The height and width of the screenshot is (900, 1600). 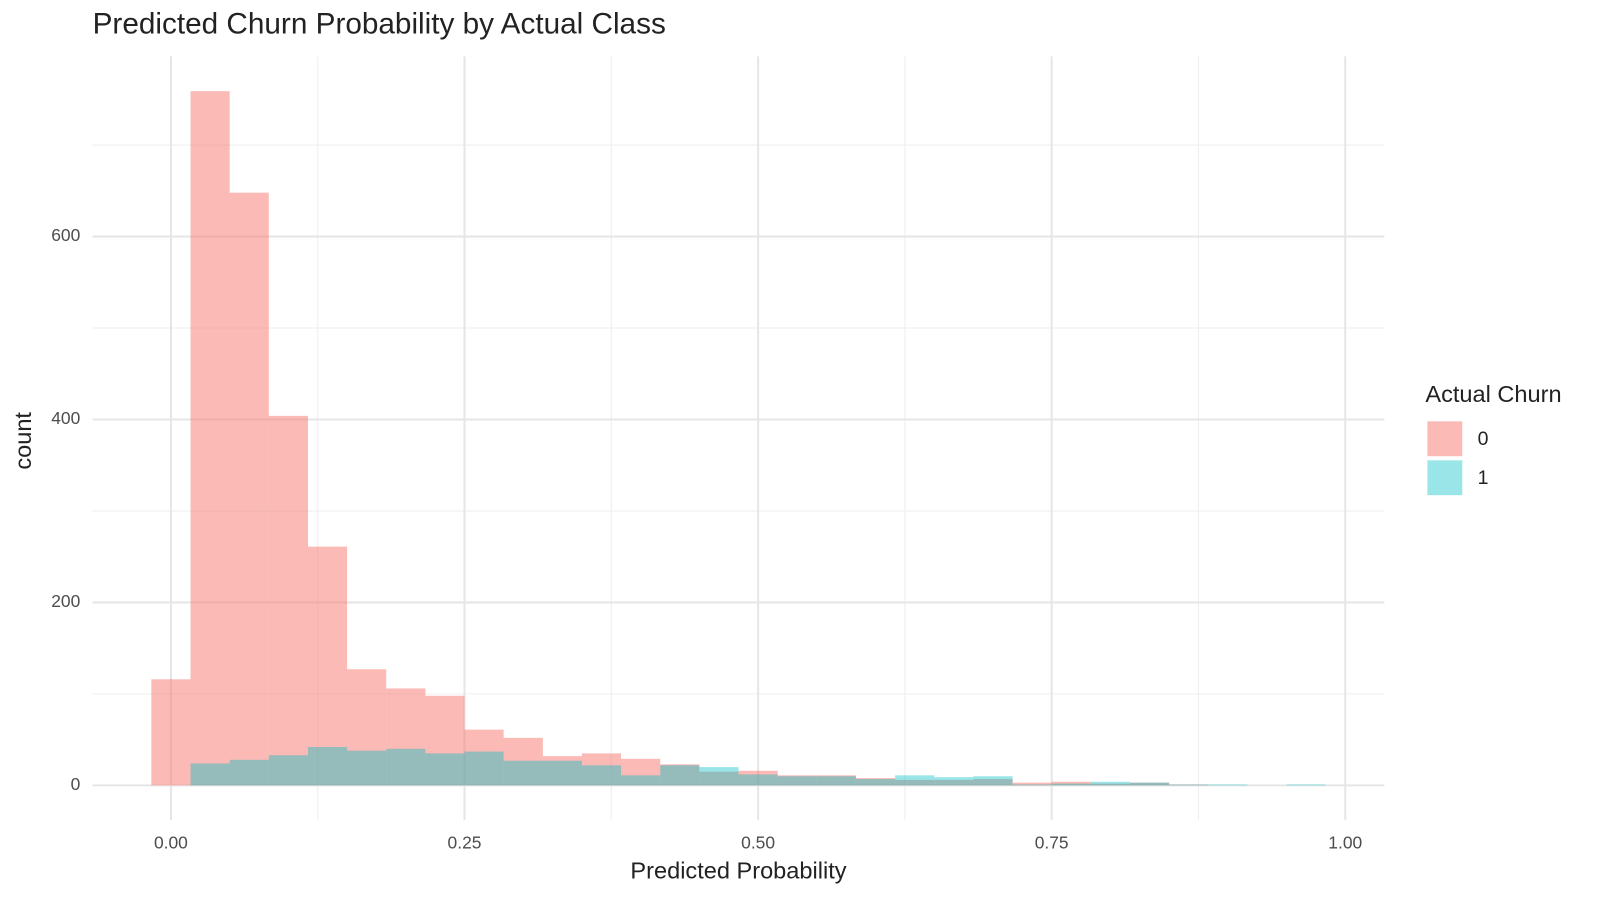 I want to click on y-axis-title: count, so click(x=23, y=441).